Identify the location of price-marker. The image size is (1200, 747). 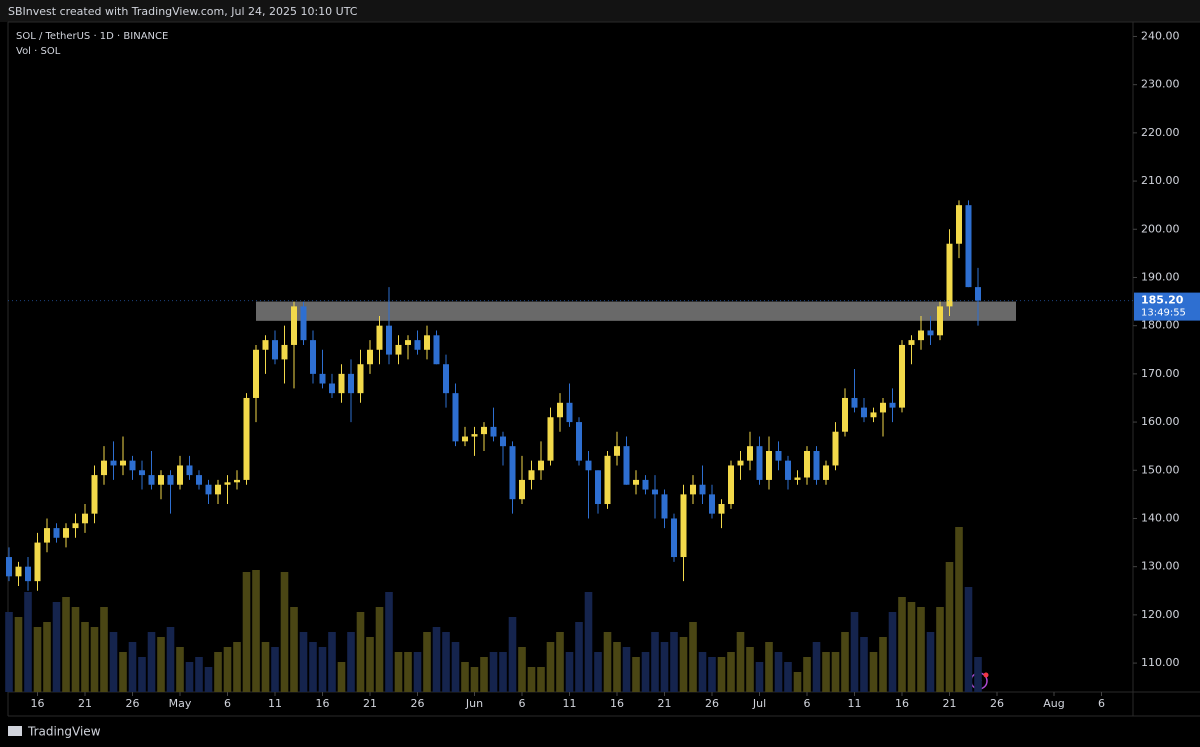
(1167, 306).